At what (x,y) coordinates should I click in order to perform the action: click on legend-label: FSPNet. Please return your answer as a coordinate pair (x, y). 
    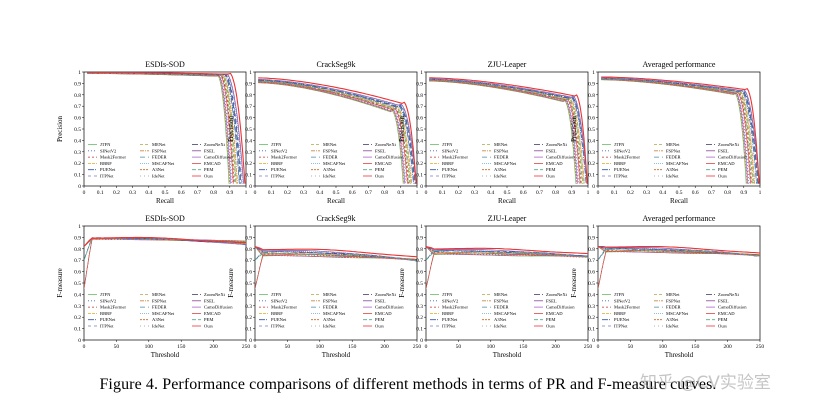
    Looking at the image, I should click on (159, 150).